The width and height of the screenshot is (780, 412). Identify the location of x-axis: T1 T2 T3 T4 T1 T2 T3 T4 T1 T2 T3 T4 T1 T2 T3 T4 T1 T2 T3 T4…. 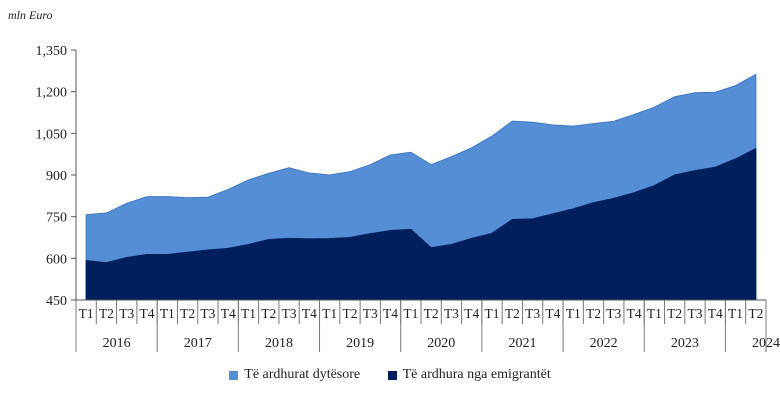
(427, 325).